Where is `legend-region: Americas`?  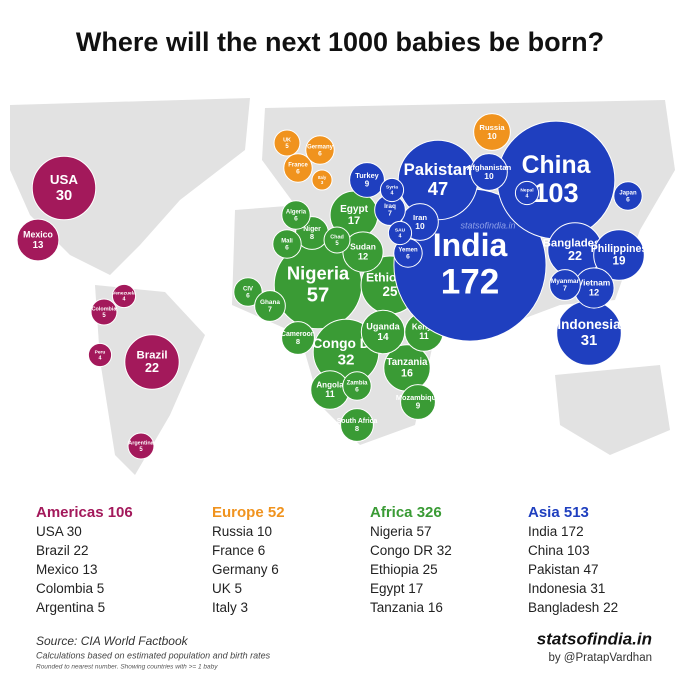
legend-region: Americas is located at coordinates (70, 512).